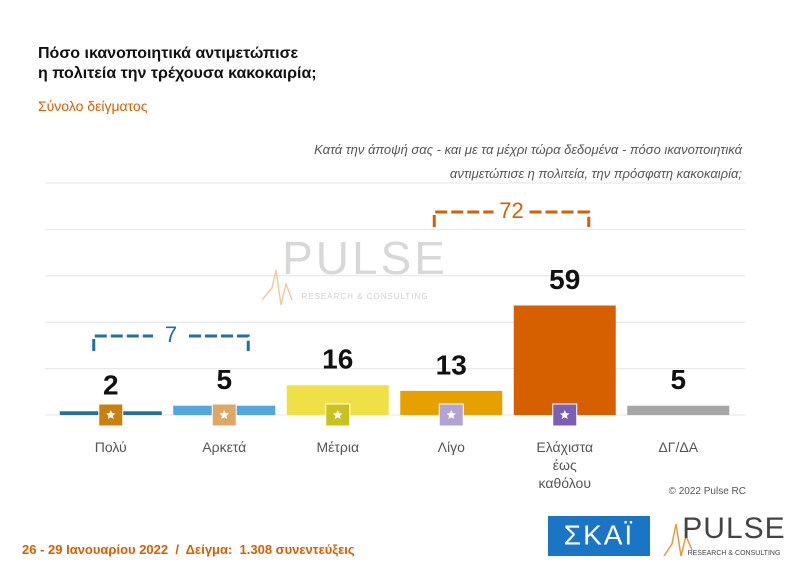 The image size is (788, 564). Describe the element at coordinates (171, 334) in the screenshot. I see `bracket-label: 7` at that location.